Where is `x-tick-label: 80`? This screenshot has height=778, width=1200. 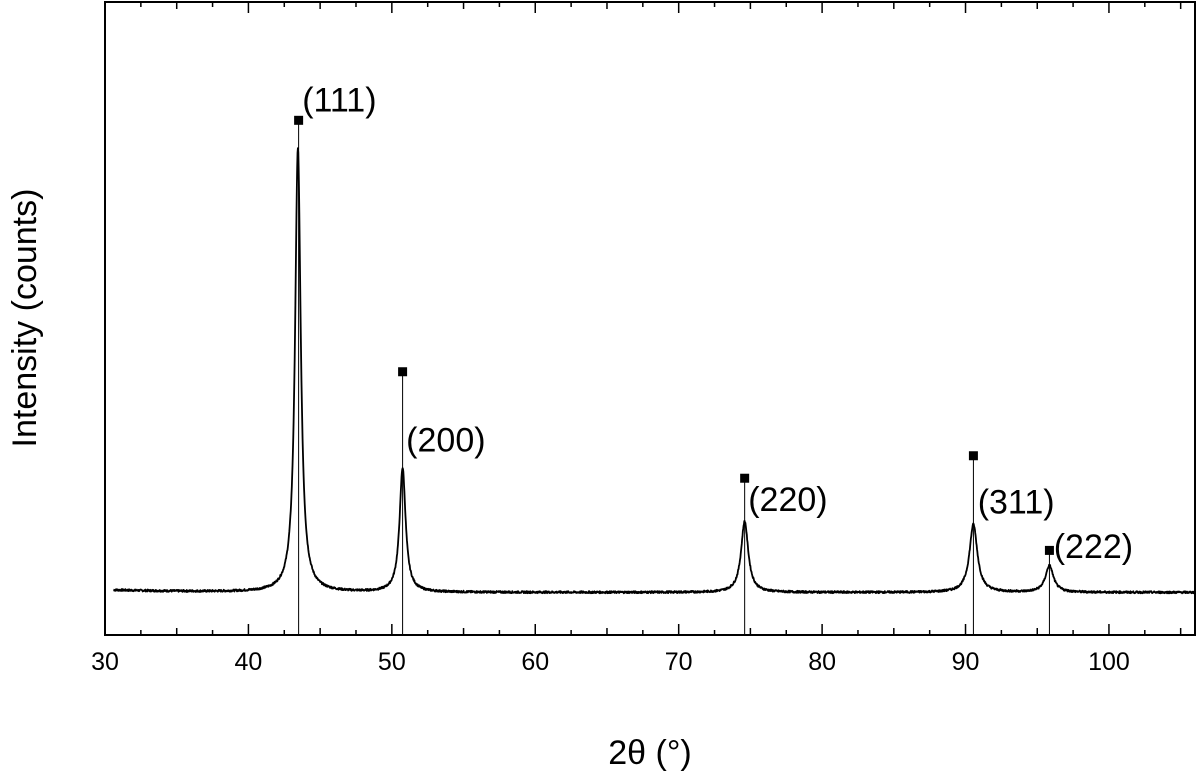
x-tick-label: 80 is located at coordinates (822, 662).